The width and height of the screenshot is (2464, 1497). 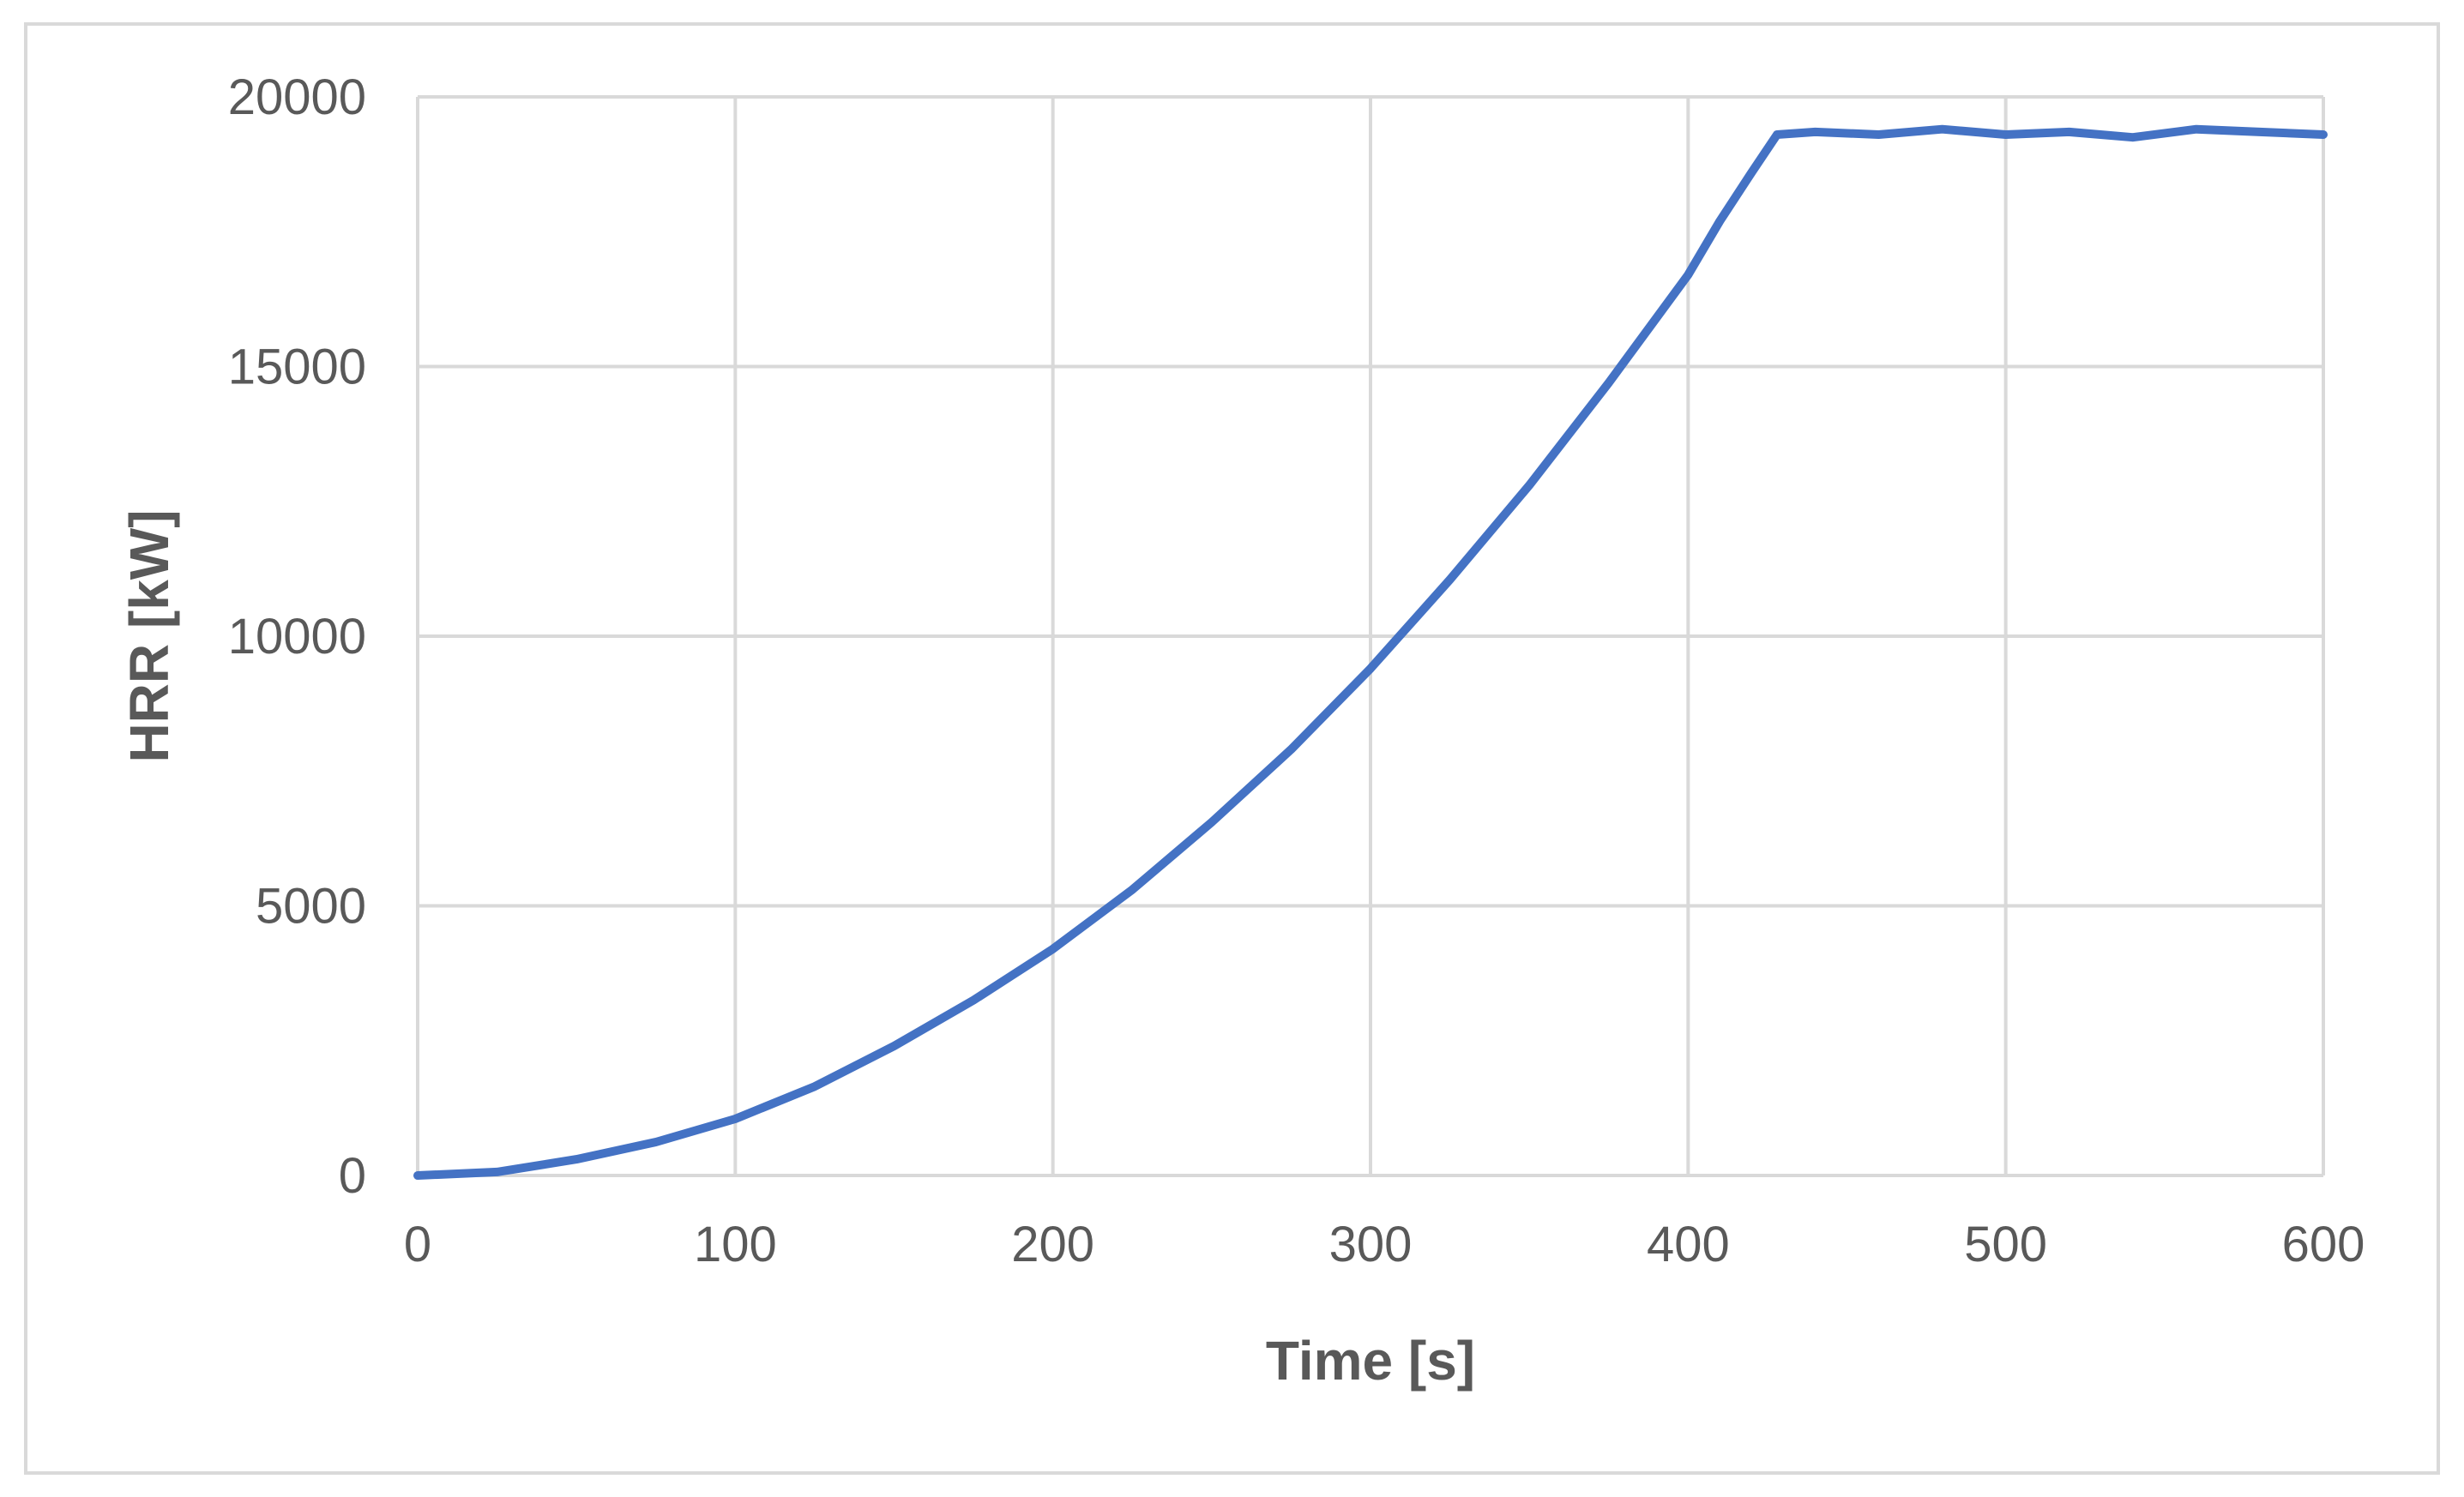 I want to click on x-tick-label: 100, so click(x=736, y=1244).